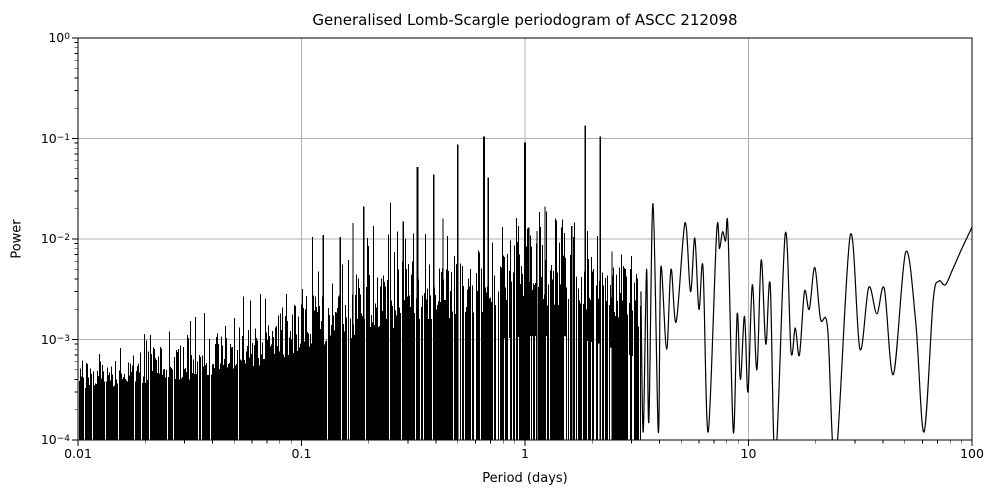 The height and width of the screenshot is (500, 1000). Describe the element at coordinates (17, 239) in the screenshot. I see `y-axis-label: Power` at that location.